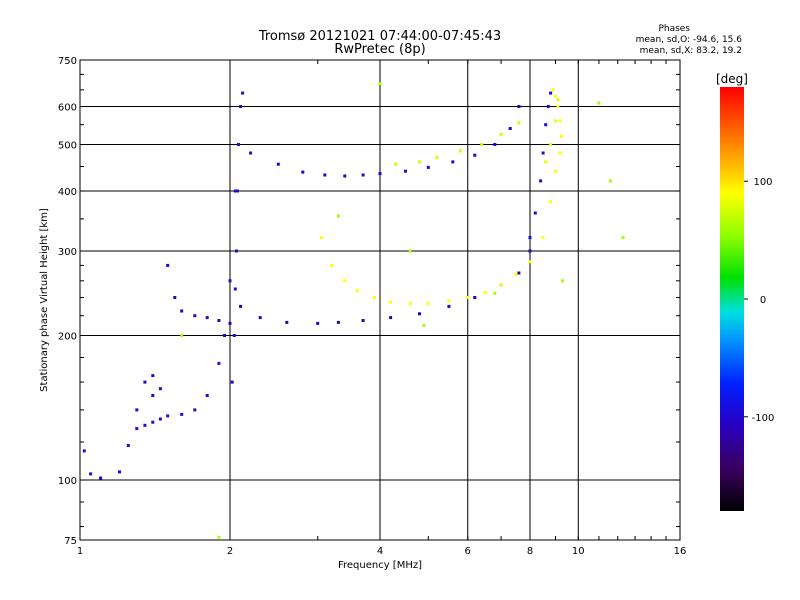 The height and width of the screenshot is (600, 800). I want to click on x-tick-label: 4, so click(380, 551).